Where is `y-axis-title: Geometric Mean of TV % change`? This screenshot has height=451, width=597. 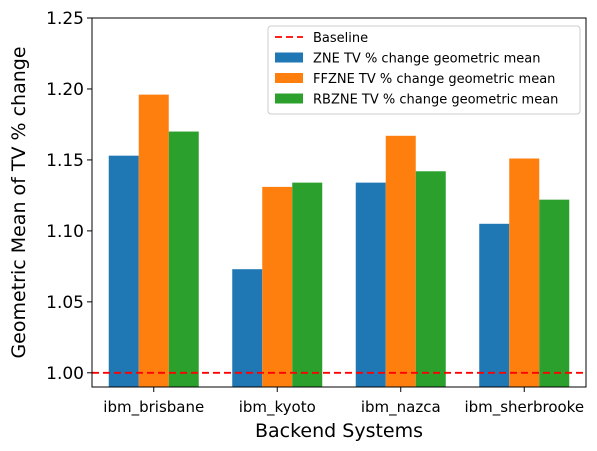 y-axis-title: Geometric Mean of TV % change is located at coordinates (19, 202).